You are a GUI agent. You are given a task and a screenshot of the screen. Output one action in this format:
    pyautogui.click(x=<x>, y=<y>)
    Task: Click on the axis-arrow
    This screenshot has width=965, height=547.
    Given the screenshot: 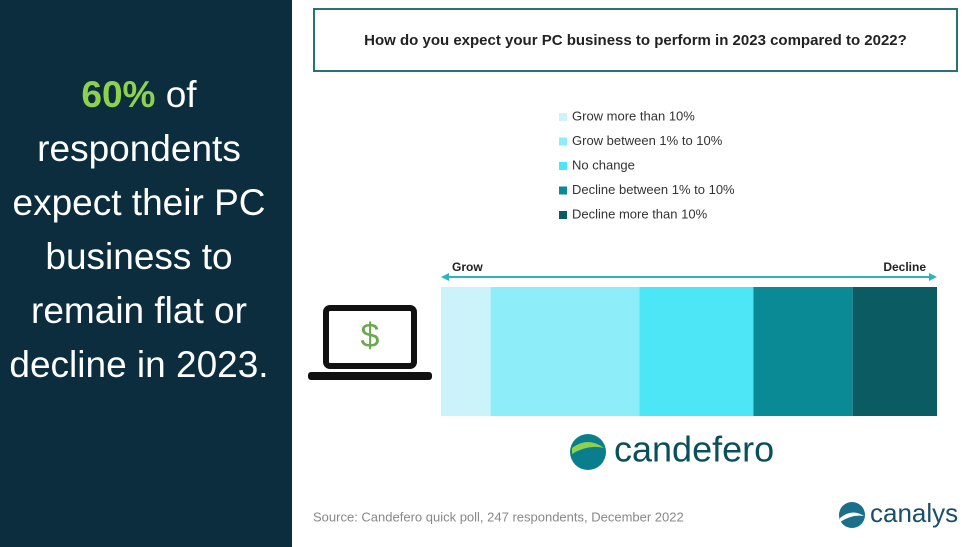 What is the action you would take?
    pyautogui.click(x=689, y=277)
    